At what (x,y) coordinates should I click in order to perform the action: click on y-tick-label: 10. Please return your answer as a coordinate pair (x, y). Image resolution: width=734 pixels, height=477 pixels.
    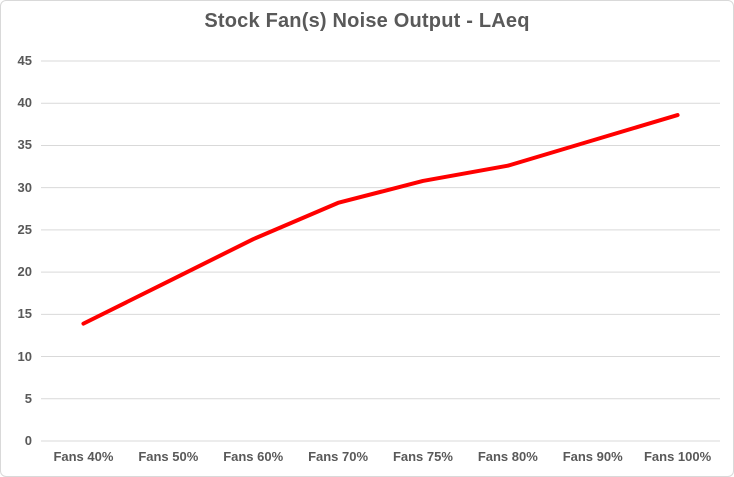
    Looking at the image, I should click on (24, 356).